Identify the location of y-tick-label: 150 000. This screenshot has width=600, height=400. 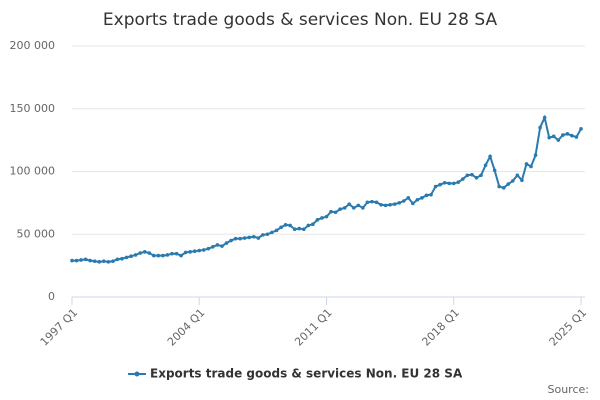
(33, 108).